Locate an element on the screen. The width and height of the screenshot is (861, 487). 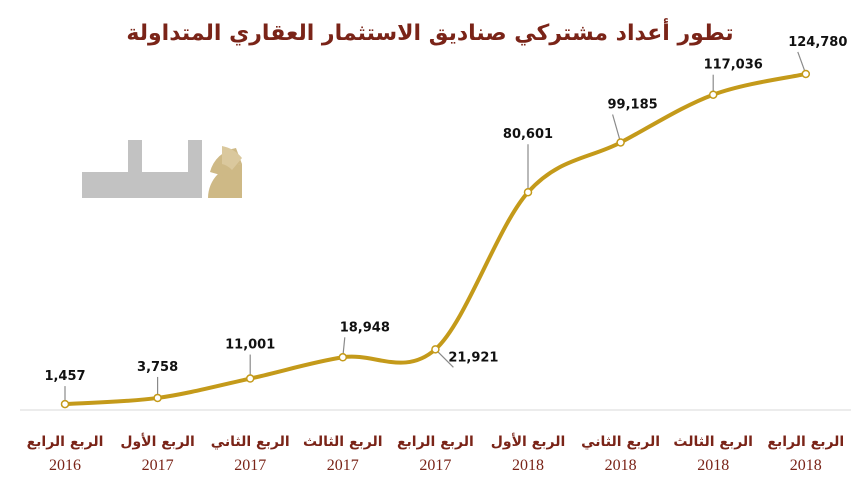
data-label: 80,601 is located at coordinates (528, 134).